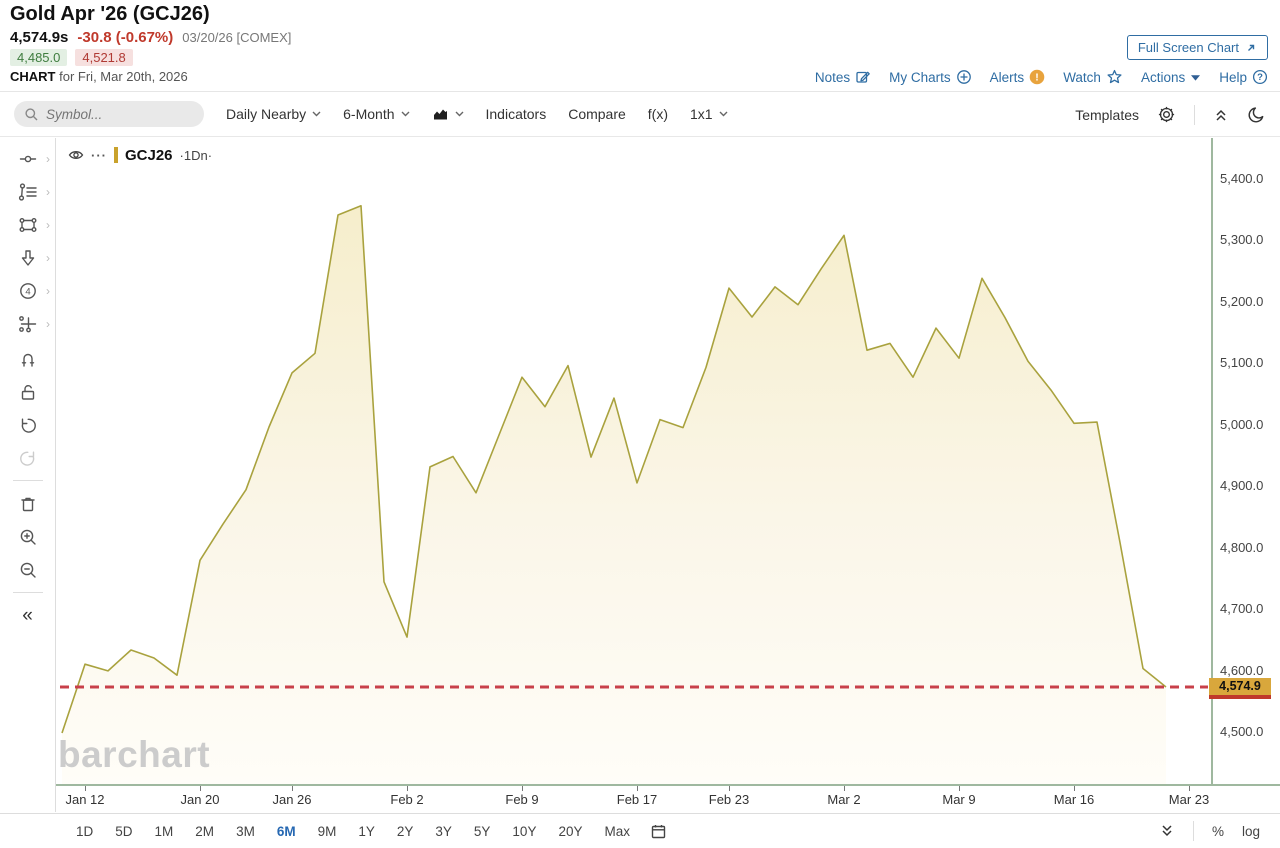 The width and height of the screenshot is (1280, 848). Describe the element at coordinates (27, 257) in the screenshot. I see `sidebar-arrow-tool: ›` at that location.